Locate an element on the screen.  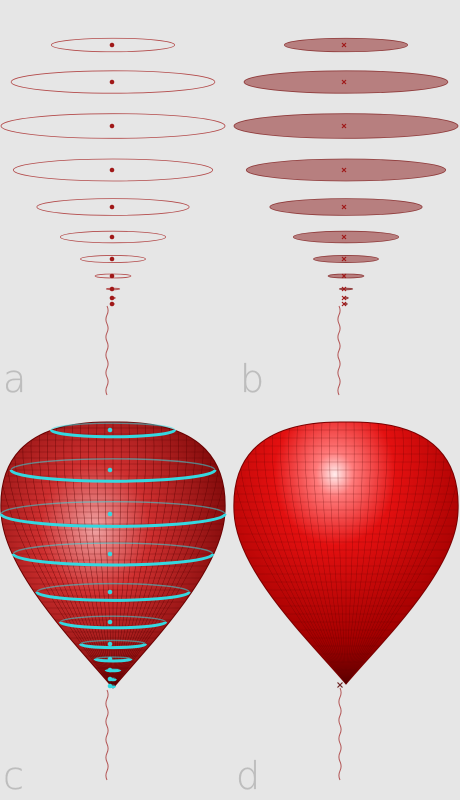
panel-label-b: b is located at coordinates (252, 379).